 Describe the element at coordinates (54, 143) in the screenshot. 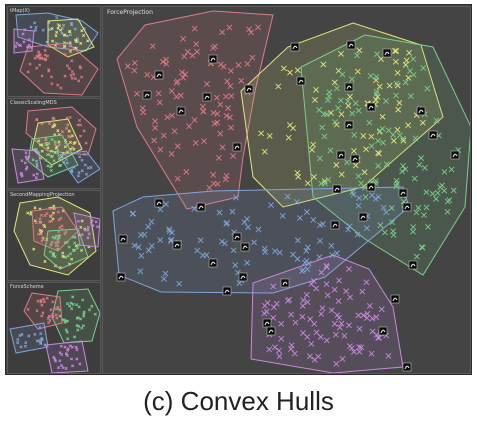

I see `thumbnail-view-2: ClassicScalingMDS` at that location.